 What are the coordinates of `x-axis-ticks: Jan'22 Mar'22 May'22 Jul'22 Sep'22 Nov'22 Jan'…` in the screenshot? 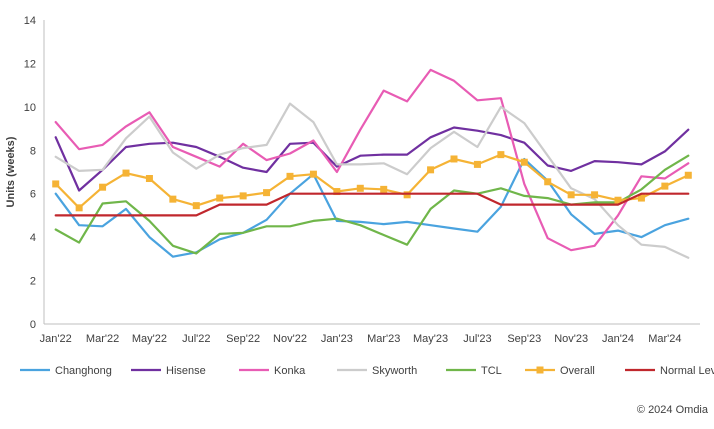 It's located at (361, 339).